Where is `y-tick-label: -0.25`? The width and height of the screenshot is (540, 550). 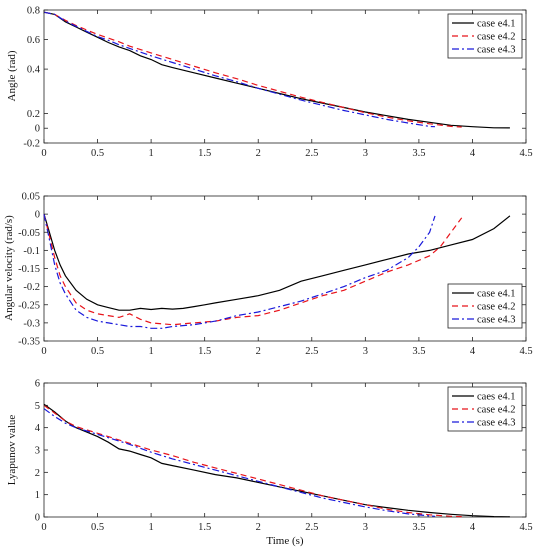 y-tick-label: -0.25 is located at coordinates (29, 305).